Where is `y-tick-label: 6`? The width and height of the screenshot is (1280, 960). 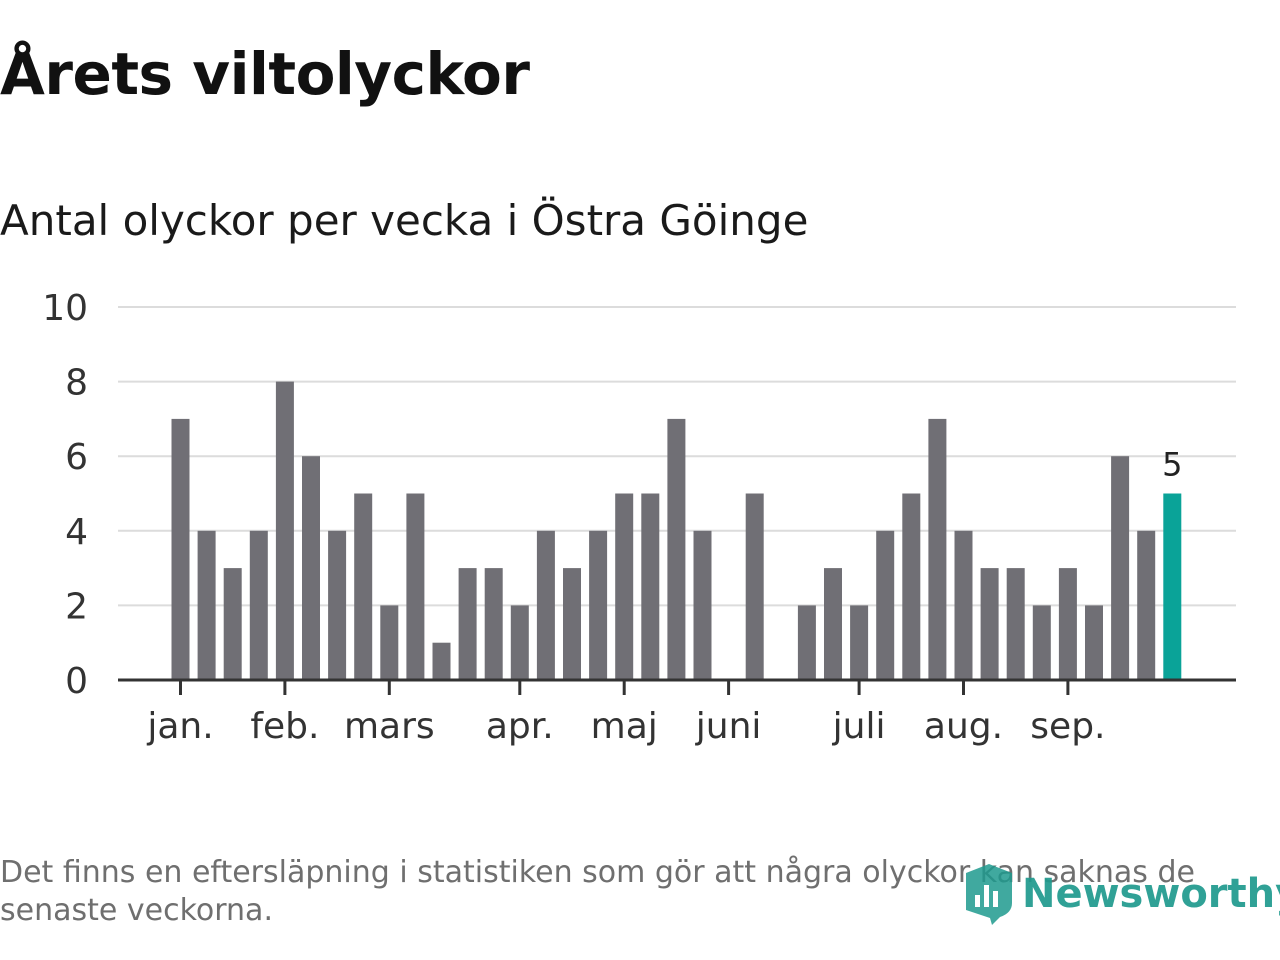
y-tick-label: 6 is located at coordinates (76, 457).